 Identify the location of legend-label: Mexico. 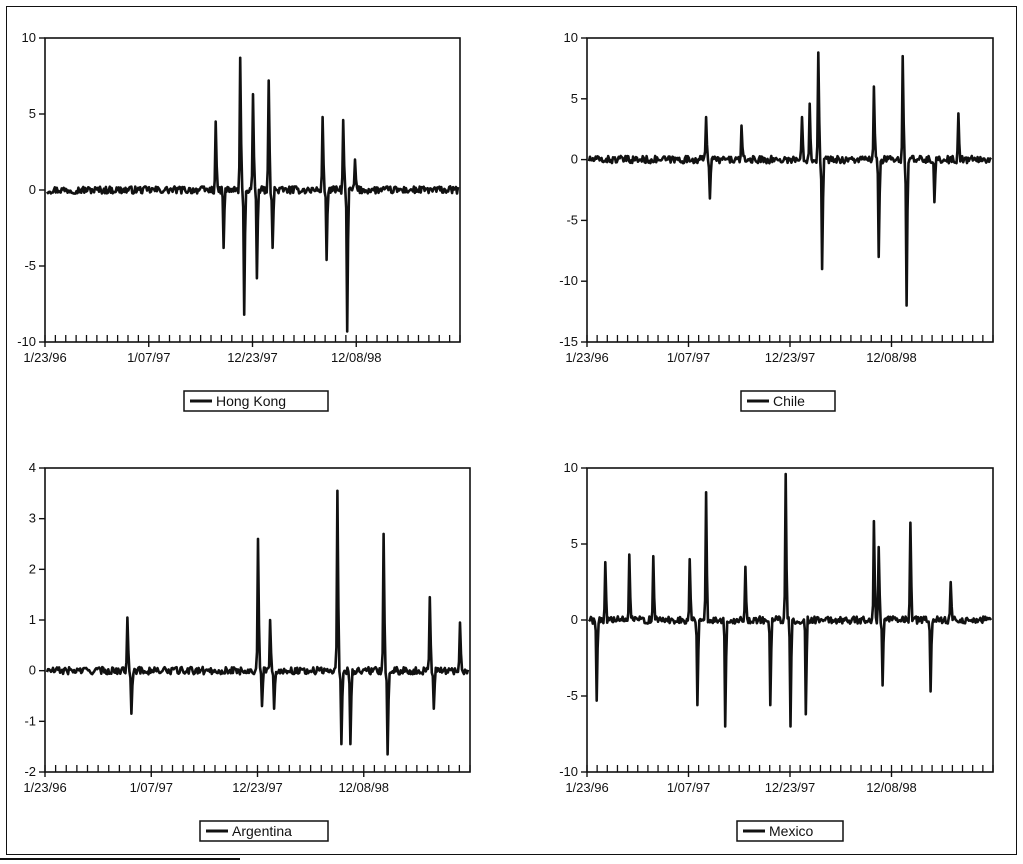
(791, 831).